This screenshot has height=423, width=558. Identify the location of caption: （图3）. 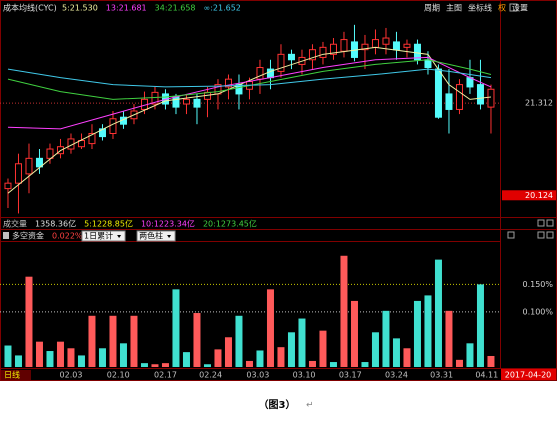
(277, 404).